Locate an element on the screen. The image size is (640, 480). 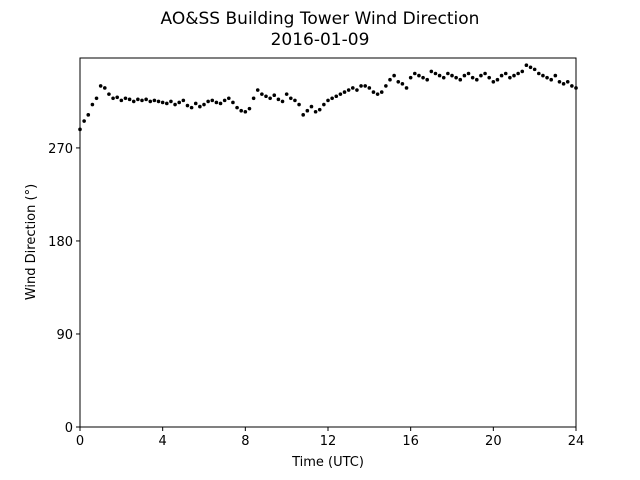
x-tick-label: 24 is located at coordinates (576, 441).